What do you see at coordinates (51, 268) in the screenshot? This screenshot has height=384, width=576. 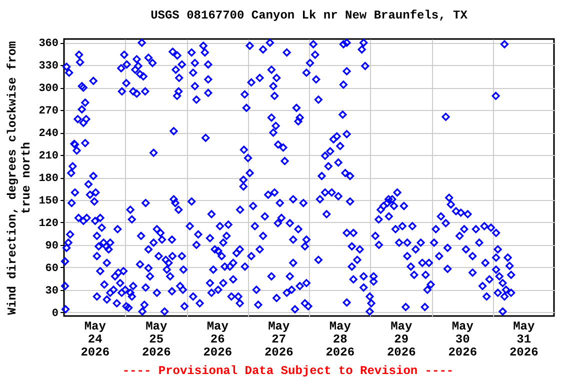 I see `y-tick-label: 60` at bounding box center [51, 268].